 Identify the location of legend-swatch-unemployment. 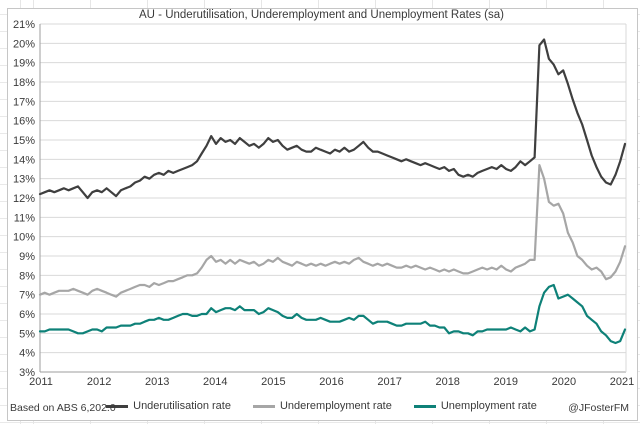
(424, 406).